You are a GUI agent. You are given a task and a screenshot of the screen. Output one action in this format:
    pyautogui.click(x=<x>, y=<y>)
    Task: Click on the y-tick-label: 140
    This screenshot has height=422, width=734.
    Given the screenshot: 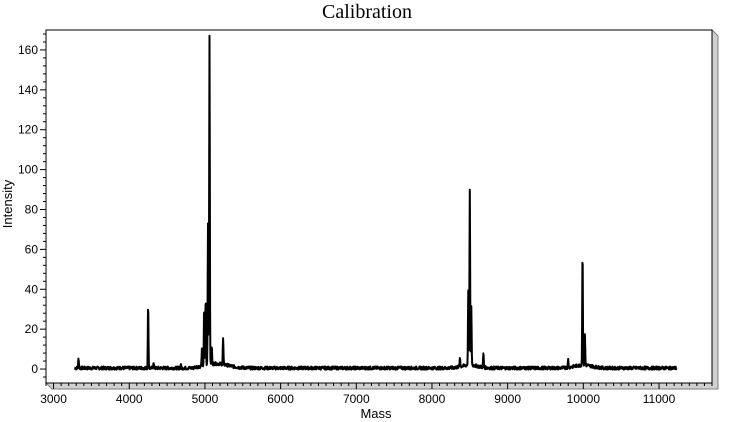 What is the action you would take?
    pyautogui.click(x=28, y=90)
    